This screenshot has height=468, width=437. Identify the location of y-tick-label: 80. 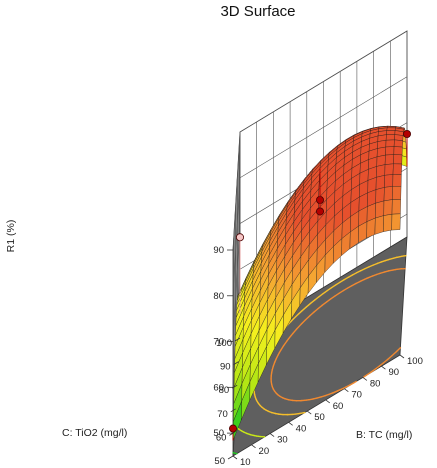
(224, 390).